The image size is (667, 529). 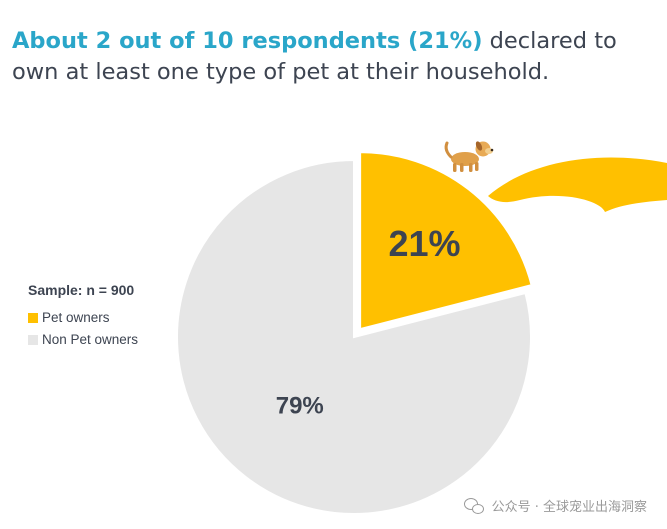 I want to click on curved-arrow-icon, so click(x=577, y=184).